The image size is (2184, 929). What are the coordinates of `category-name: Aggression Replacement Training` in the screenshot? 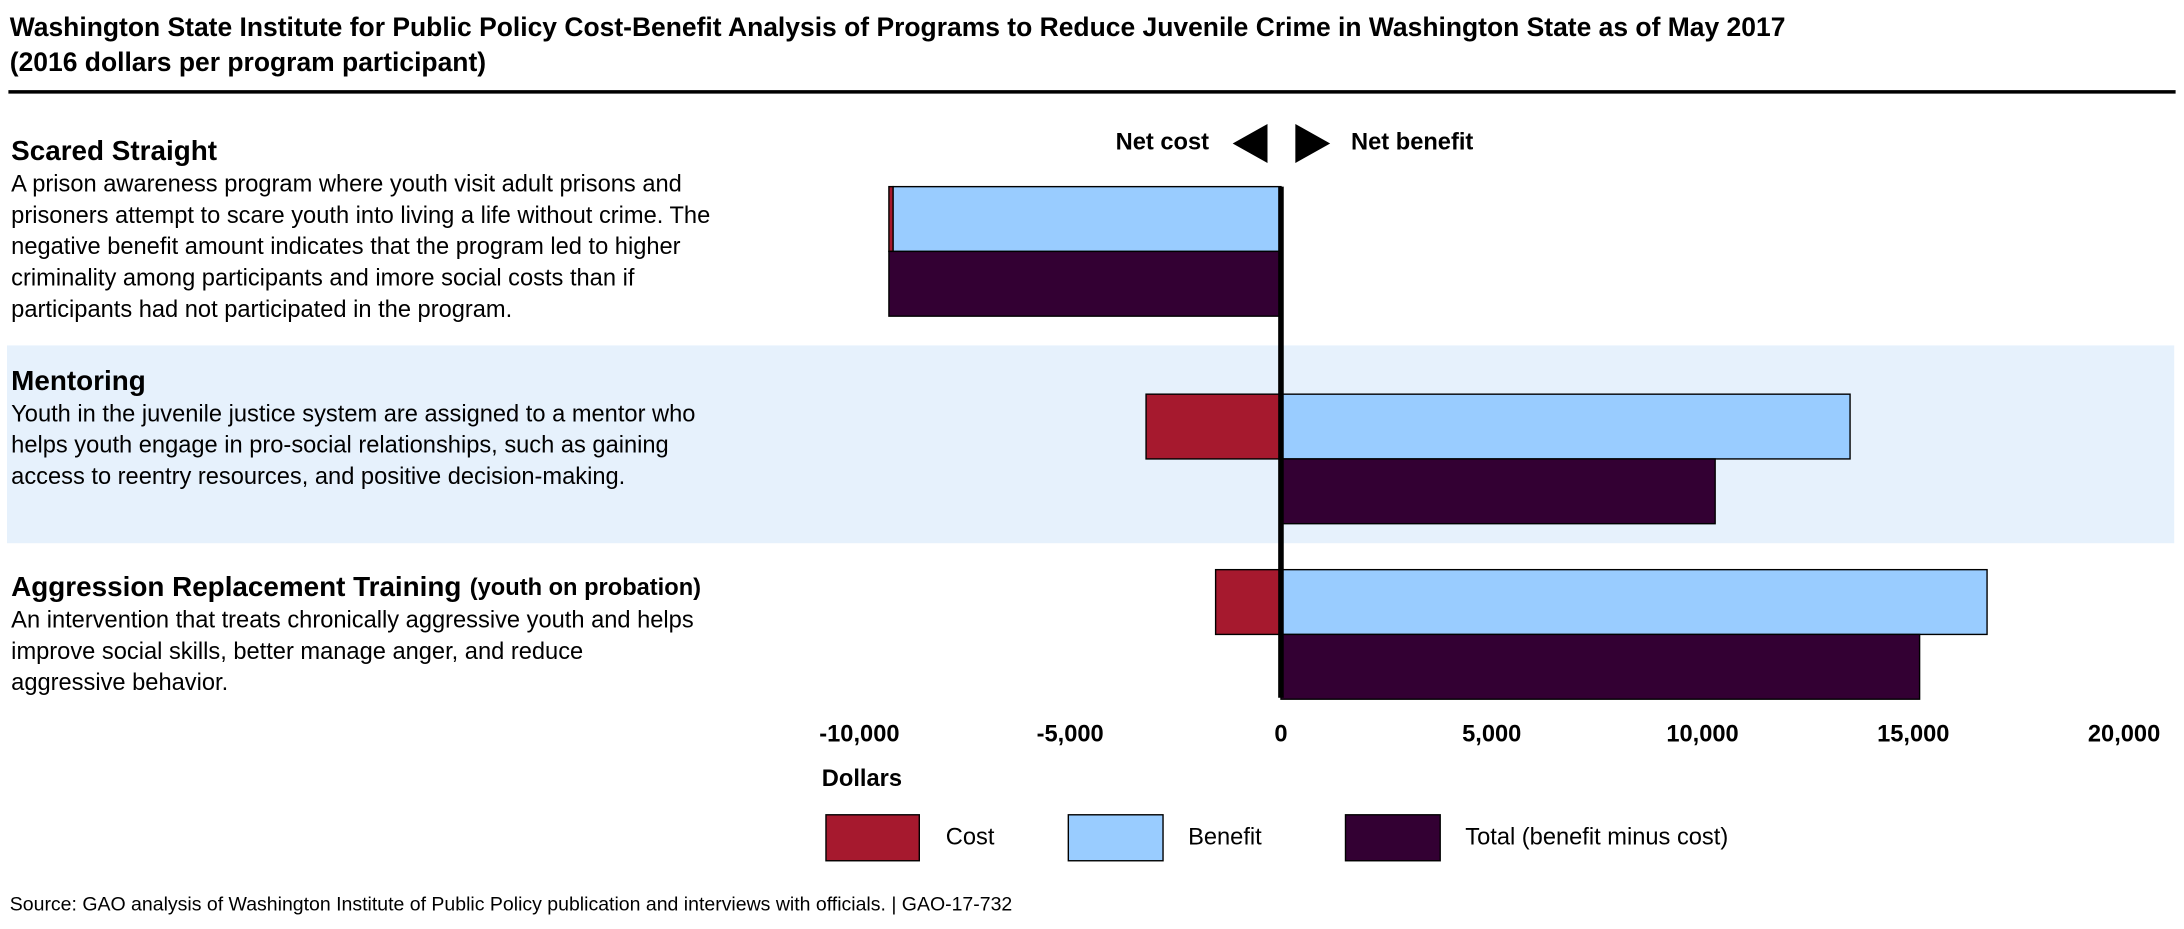 It's located at (236, 587).